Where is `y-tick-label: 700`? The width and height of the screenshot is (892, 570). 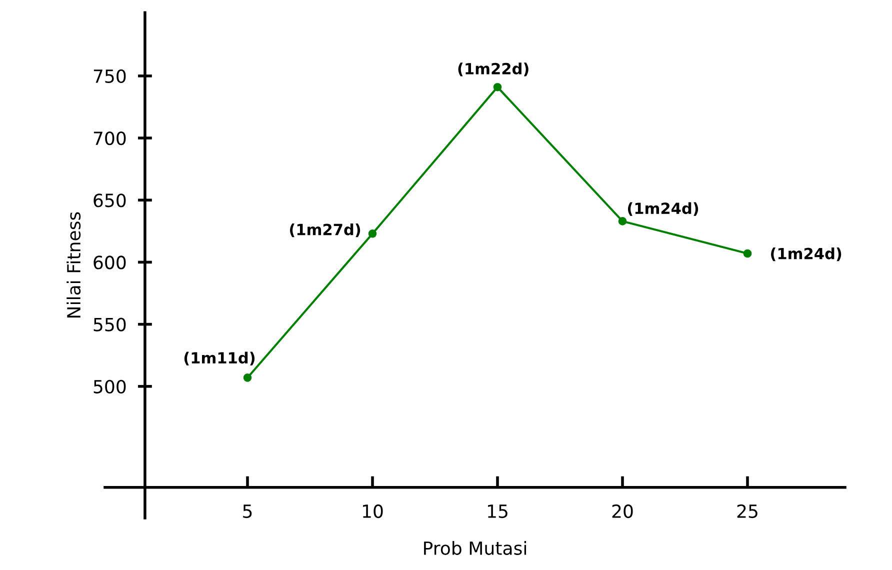
y-tick-label: 700 is located at coordinates (110, 138).